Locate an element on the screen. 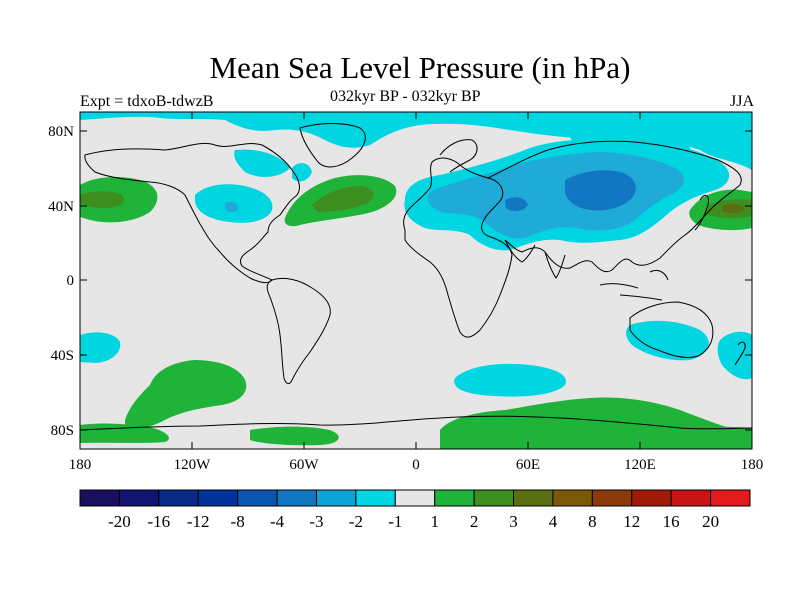 The height and width of the screenshot is (600, 800). colorbar-label: -1 is located at coordinates (395, 521).